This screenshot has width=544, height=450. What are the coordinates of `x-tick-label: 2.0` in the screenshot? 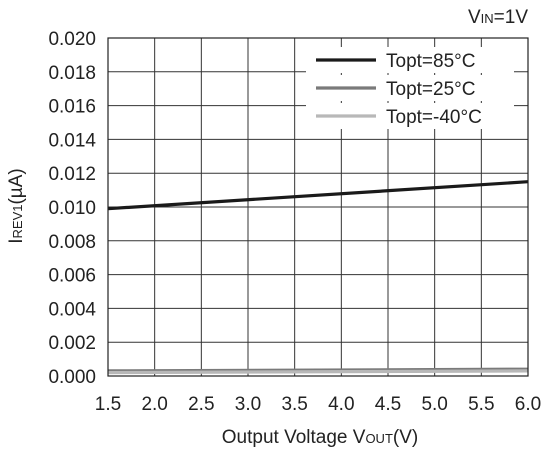 It's located at (154, 404).